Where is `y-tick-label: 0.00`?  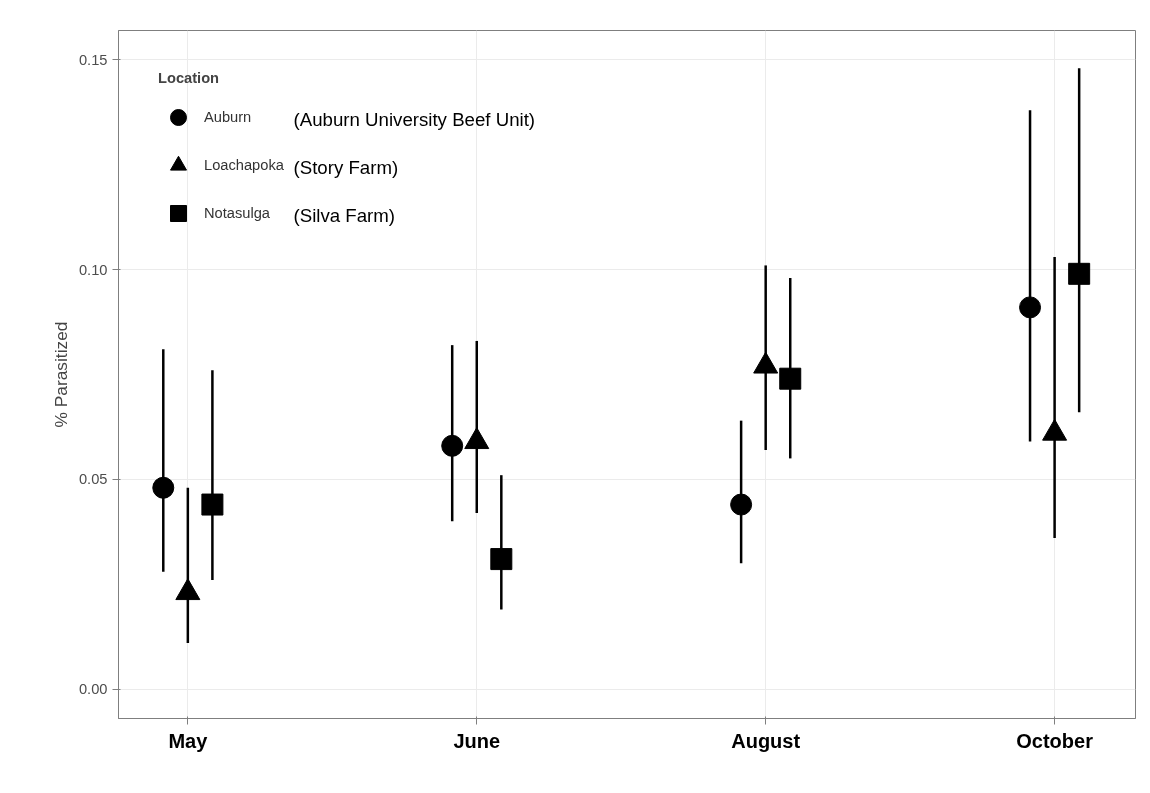 y-tick-label: 0.00 is located at coordinates (93, 689).